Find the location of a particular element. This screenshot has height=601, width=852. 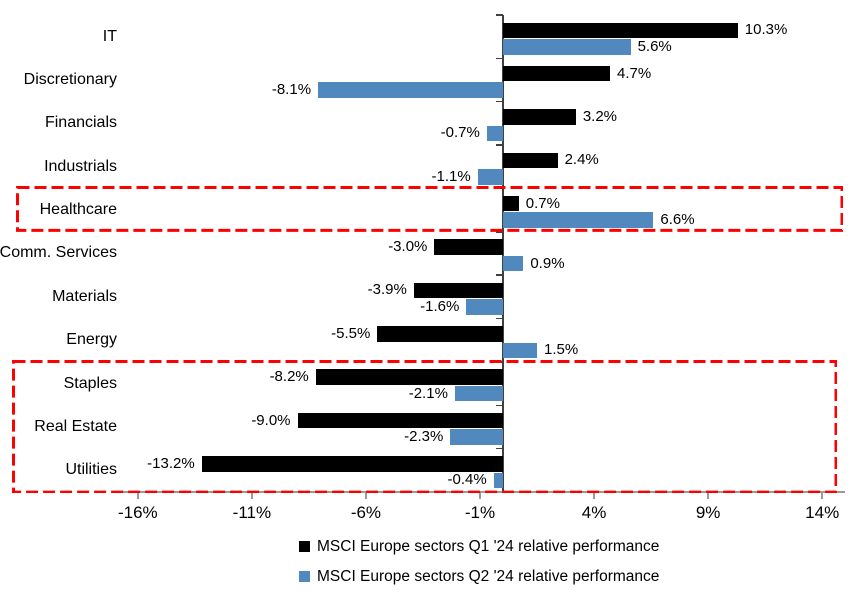

bar-value-label: 0.9% is located at coordinates (547, 263).